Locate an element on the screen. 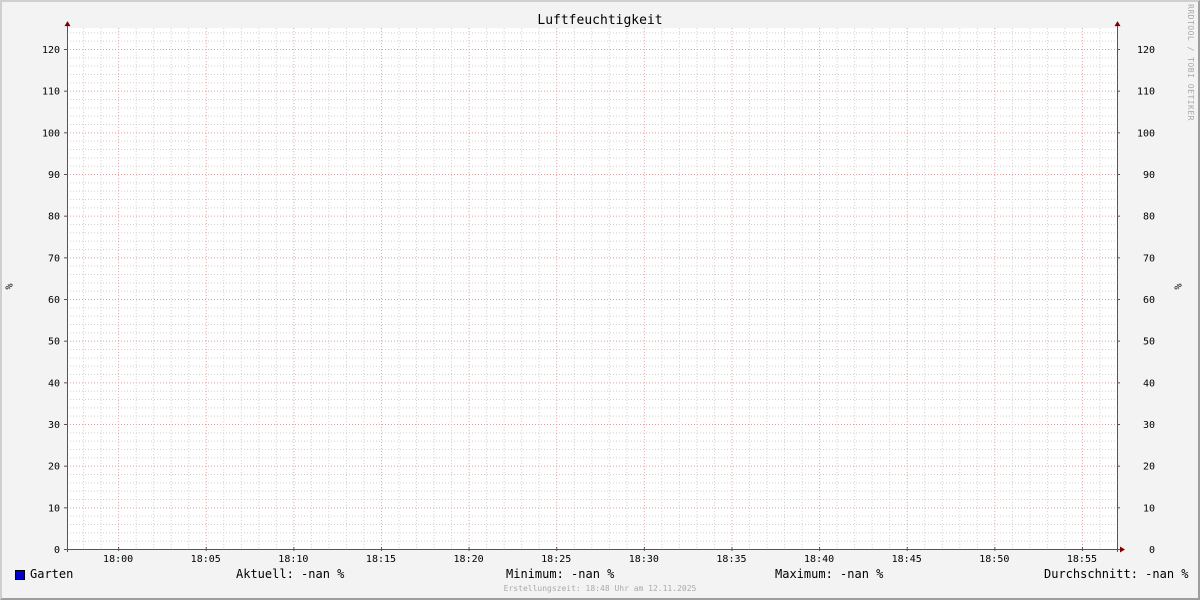 This screenshot has width=1200, height=600. y-tick-label-right: 50 is located at coordinates (1149, 342).